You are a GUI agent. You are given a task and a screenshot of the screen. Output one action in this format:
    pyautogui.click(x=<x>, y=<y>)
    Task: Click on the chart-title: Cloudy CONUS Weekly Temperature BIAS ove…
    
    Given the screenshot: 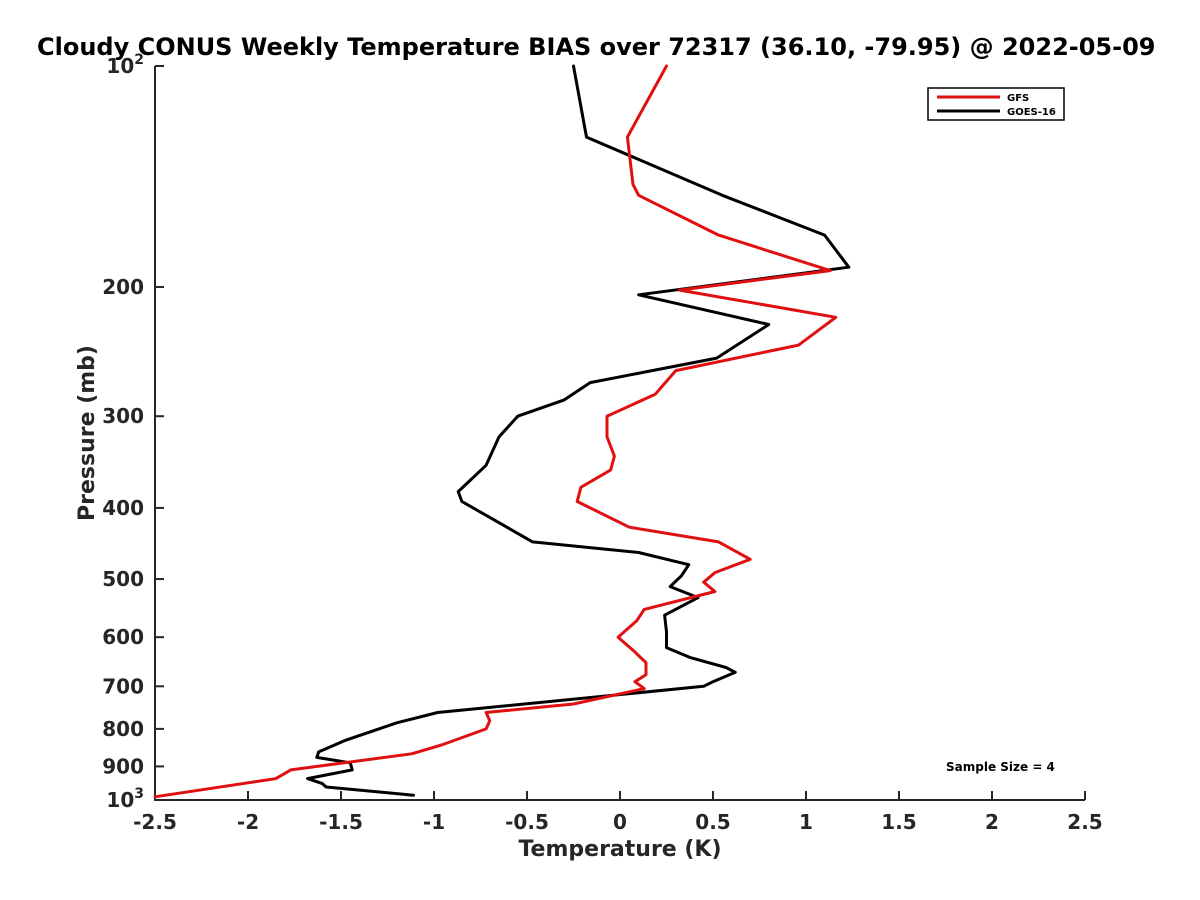 What is the action you would take?
    pyautogui.click(x=596, y=47)
    